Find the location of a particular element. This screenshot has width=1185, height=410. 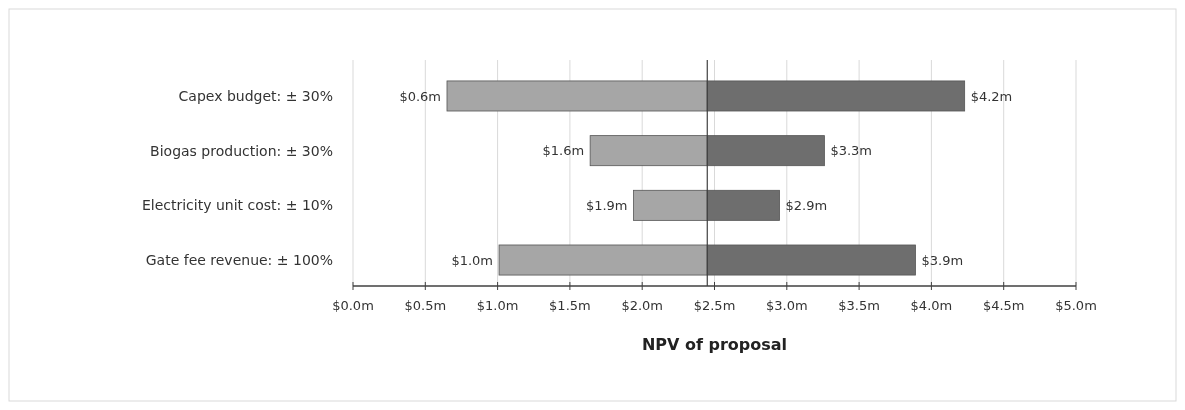

x-tick-label: $2.5m is located at coordinates (714, 305).